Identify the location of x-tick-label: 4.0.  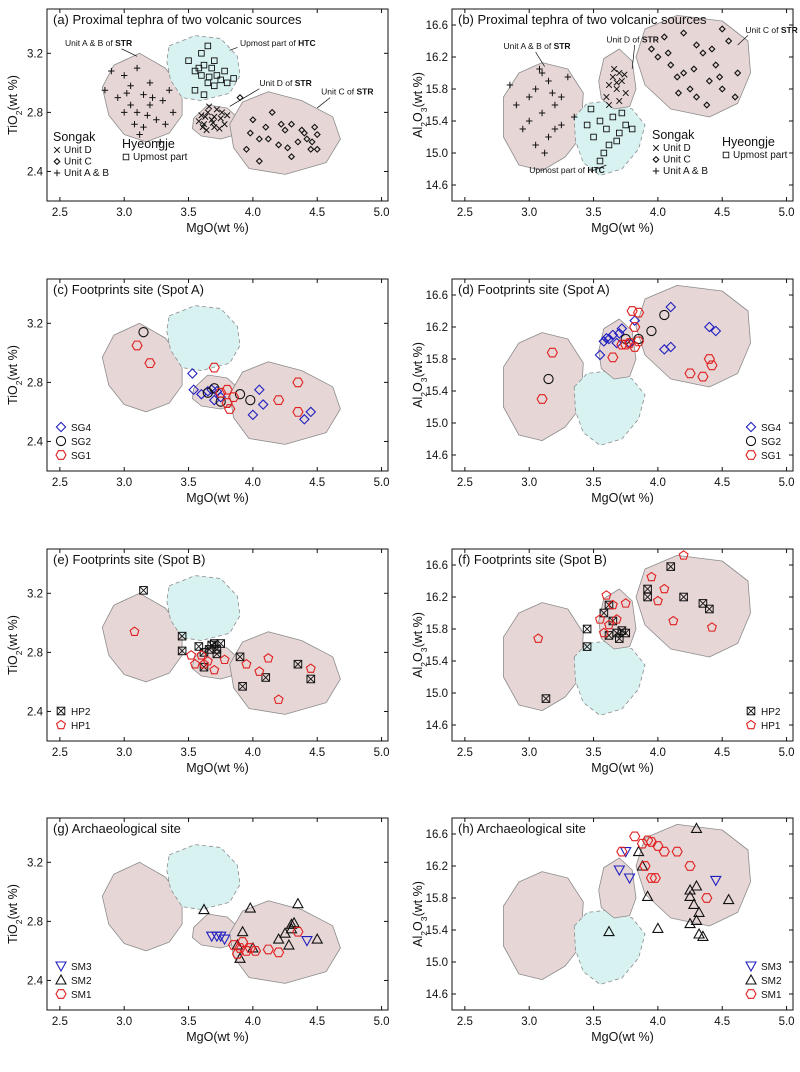
(658, 753).